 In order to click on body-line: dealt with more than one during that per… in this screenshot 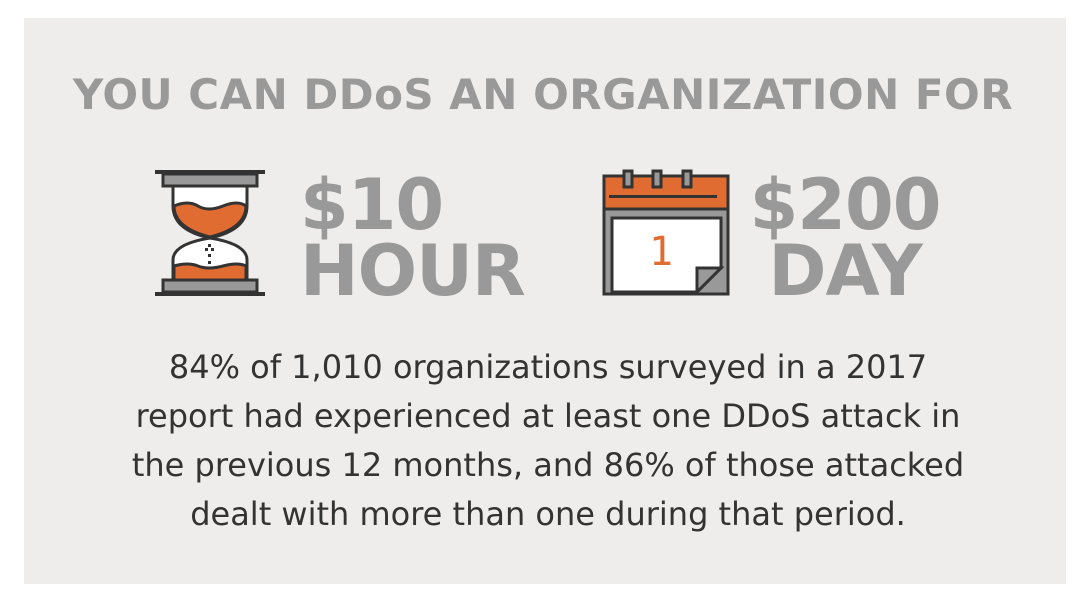, I will do `click(548, 514)`.